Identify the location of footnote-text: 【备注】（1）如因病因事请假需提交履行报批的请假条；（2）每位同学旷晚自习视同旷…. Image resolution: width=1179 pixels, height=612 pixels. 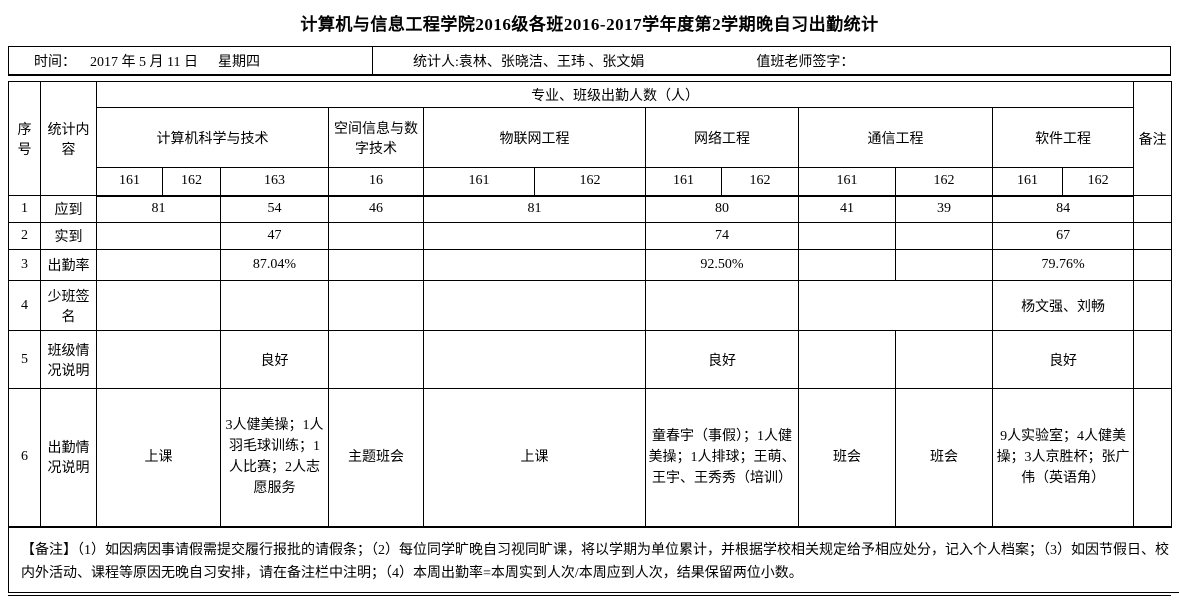
(595, 561).